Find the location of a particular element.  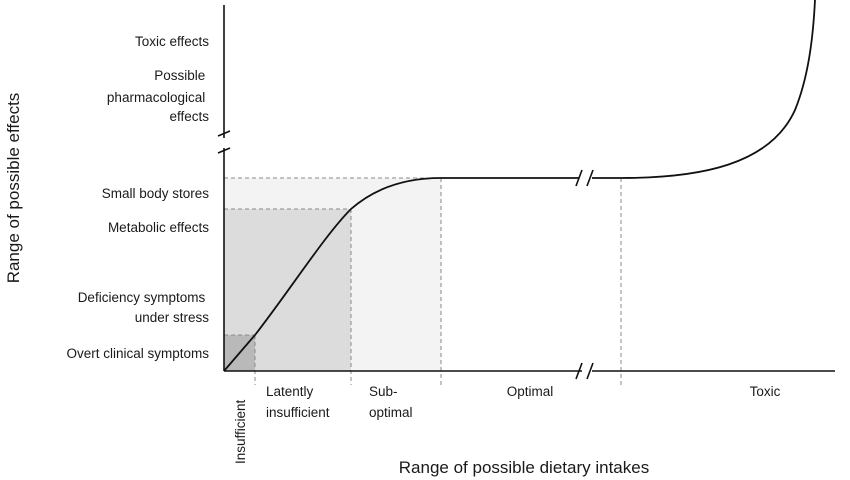

y-label-toxic-effects: Toxic effects is located at coordinates (172, 41).